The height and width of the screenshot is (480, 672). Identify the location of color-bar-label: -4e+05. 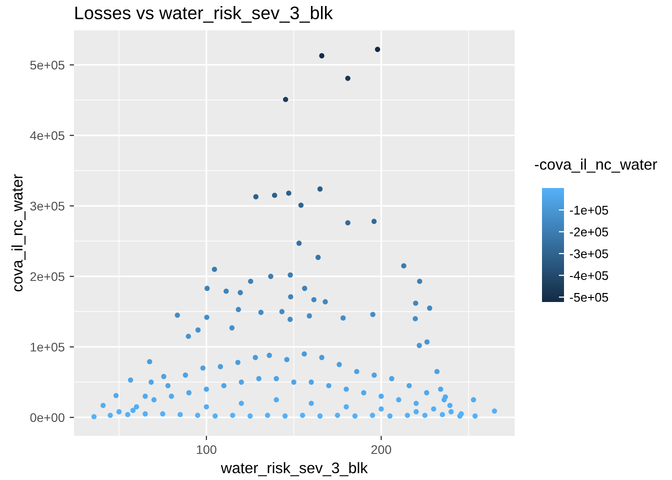
(589, 275).